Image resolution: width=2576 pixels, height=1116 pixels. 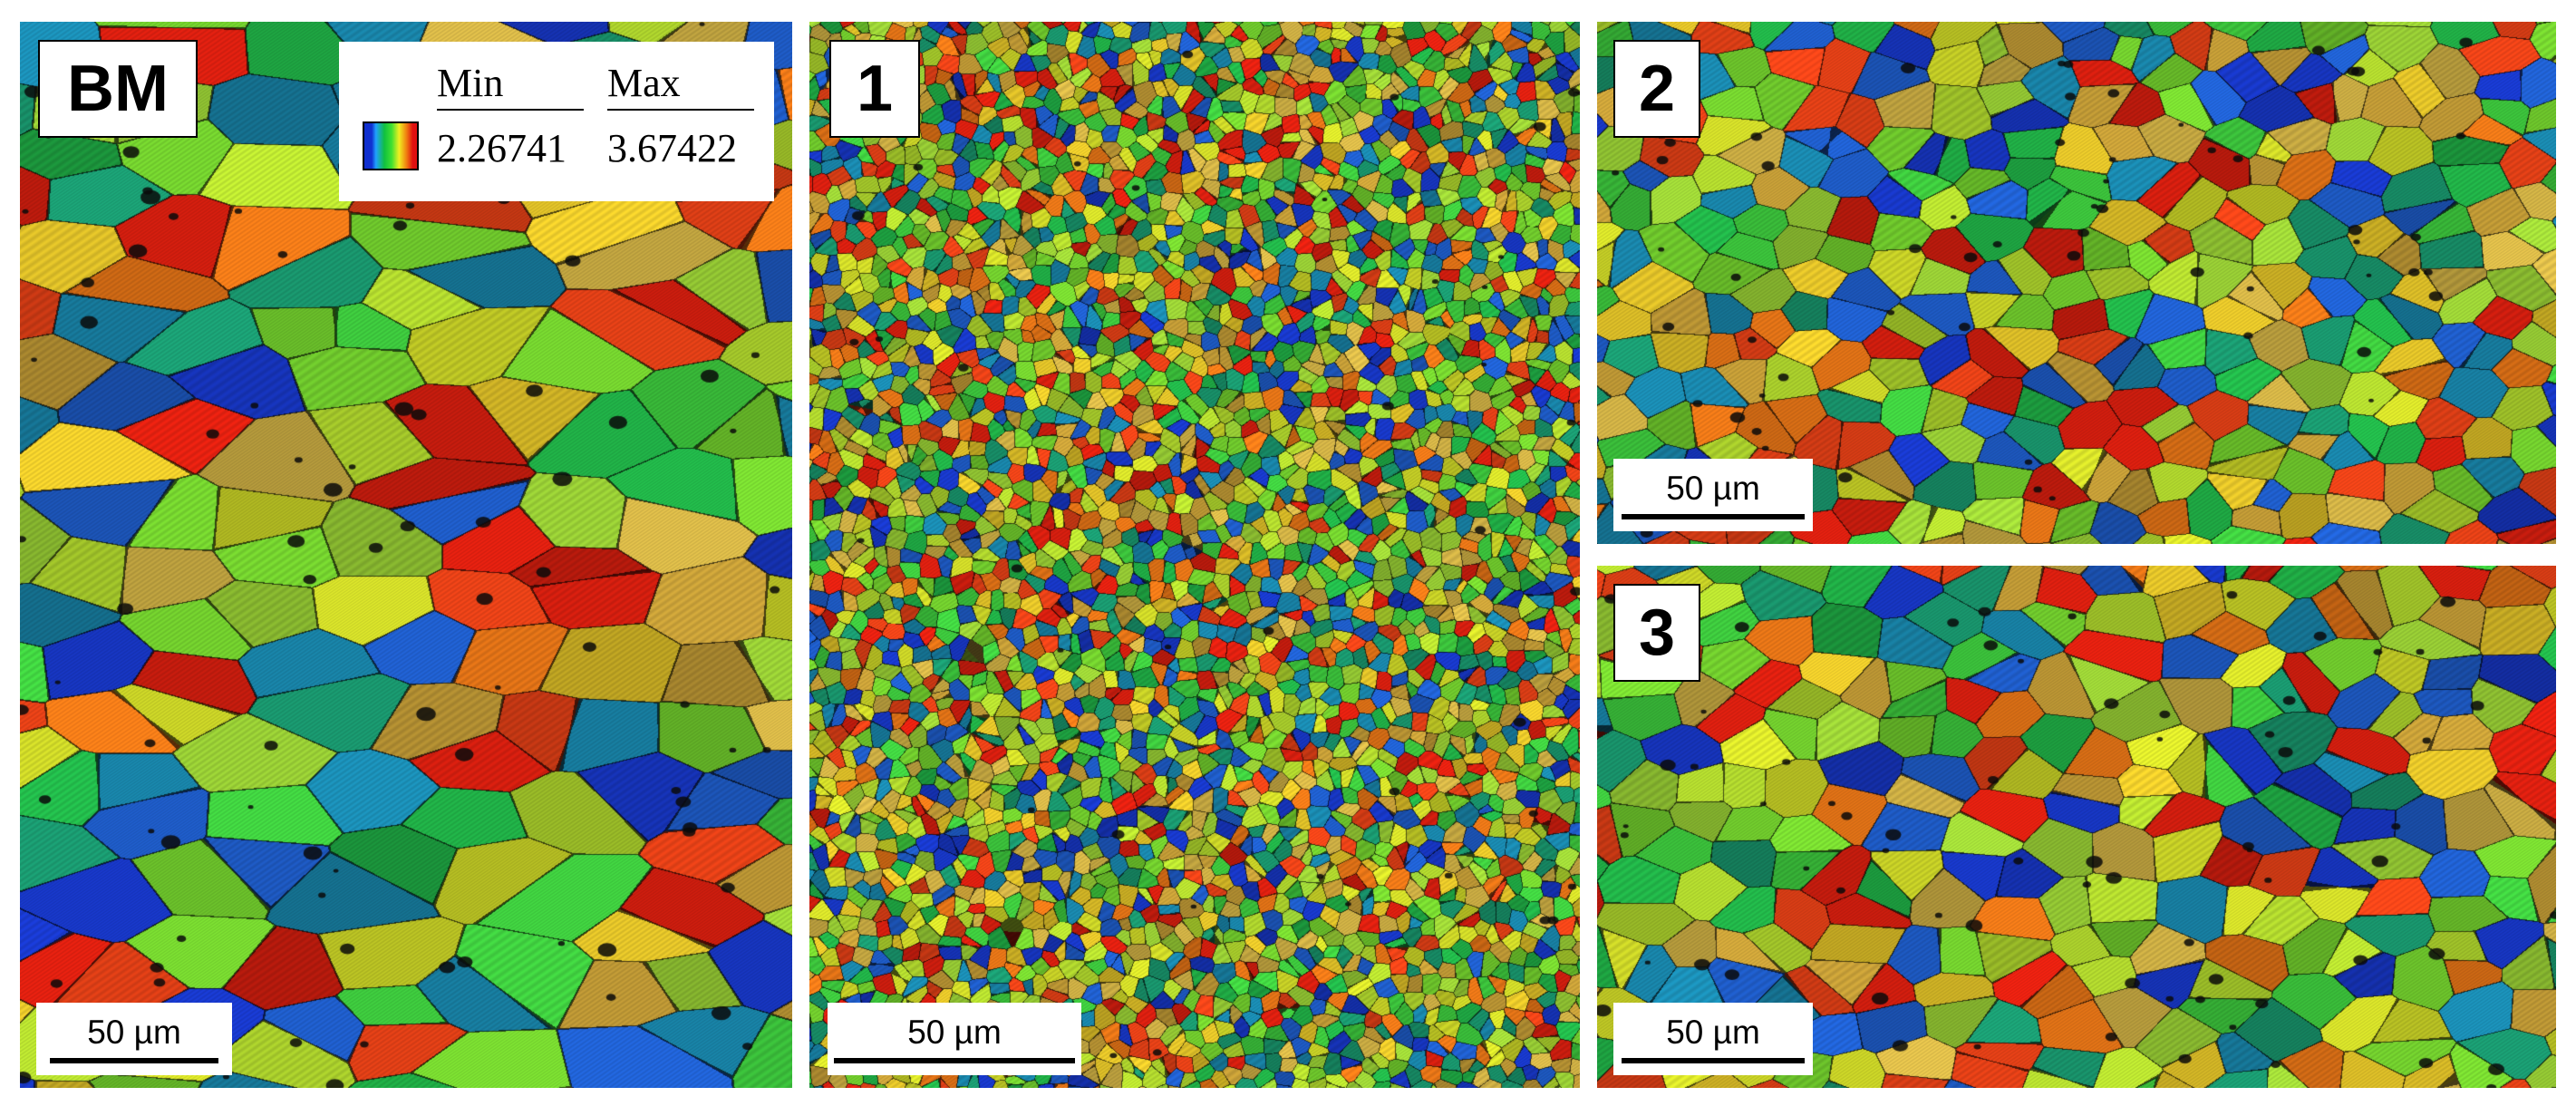 What do you see at coordinates (1656, 633) in the screenshot?
I see `panel-label-3: 3` at bounding box center [1656, 633].